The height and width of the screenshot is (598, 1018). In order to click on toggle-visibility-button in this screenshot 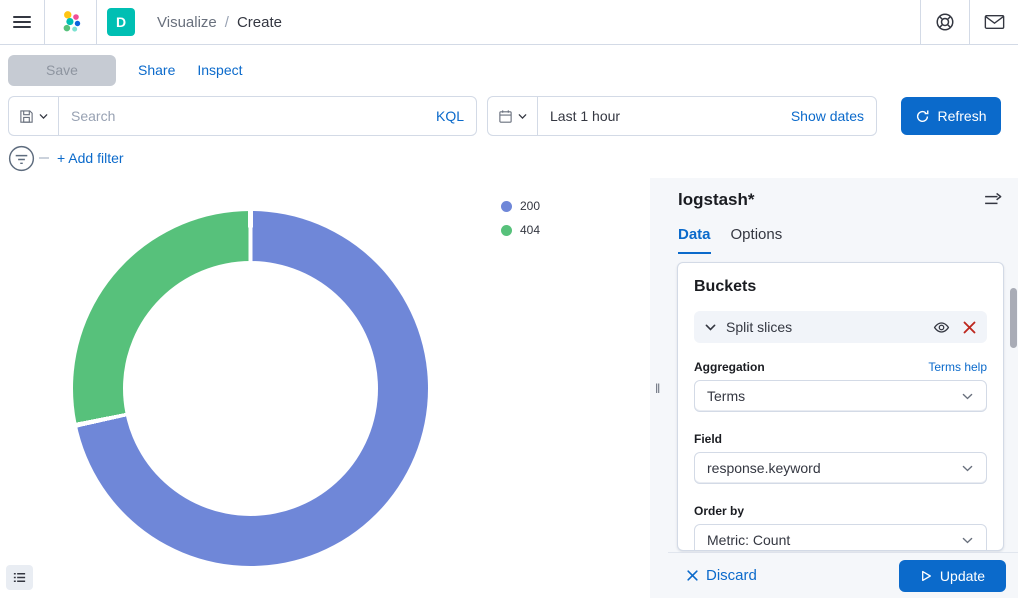, I will do `click(941, 327)`.